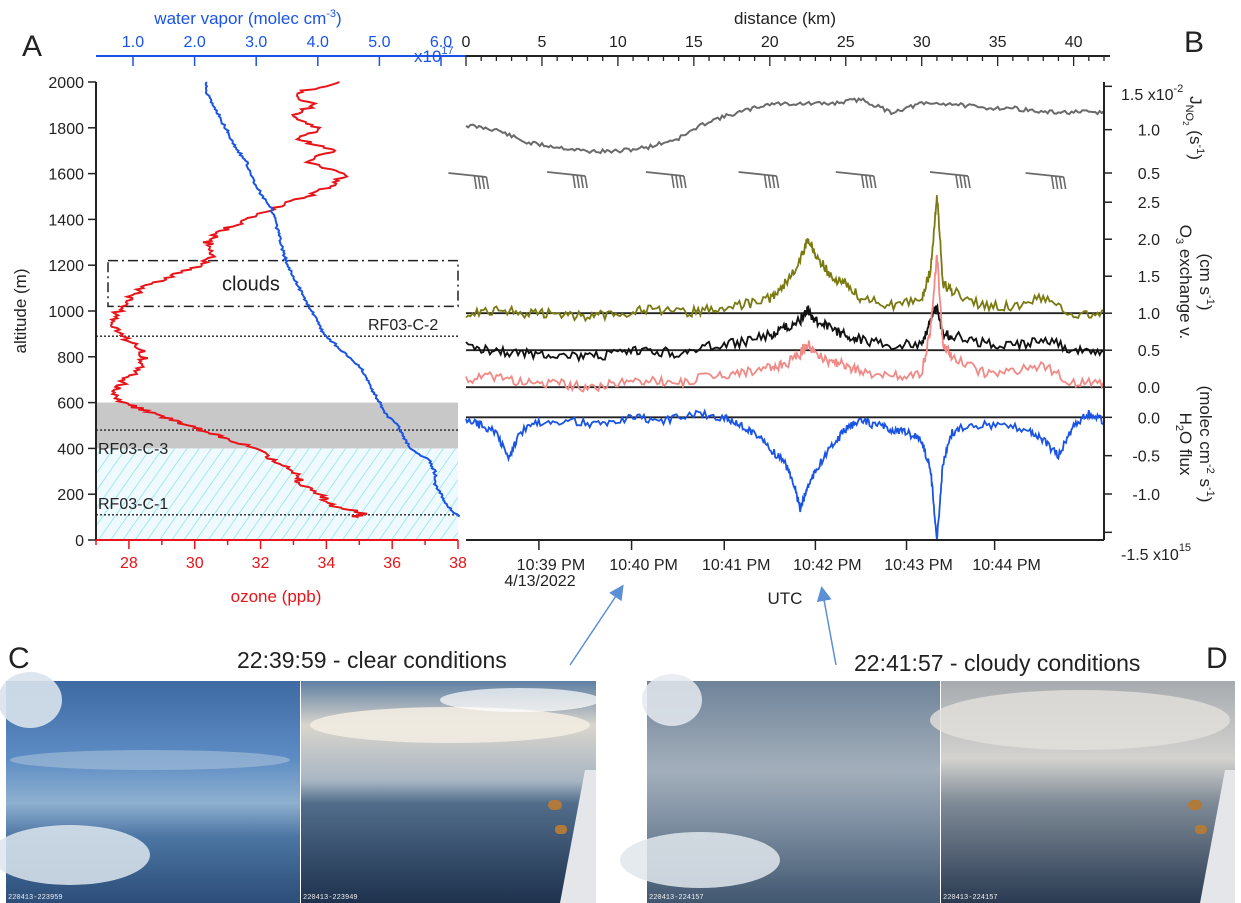 Image resolution: width=1241 pixels, height=903 pixels. Describe the element at coordinates (785, 332) in the screenshot. I see `o3-black-line` at that location.